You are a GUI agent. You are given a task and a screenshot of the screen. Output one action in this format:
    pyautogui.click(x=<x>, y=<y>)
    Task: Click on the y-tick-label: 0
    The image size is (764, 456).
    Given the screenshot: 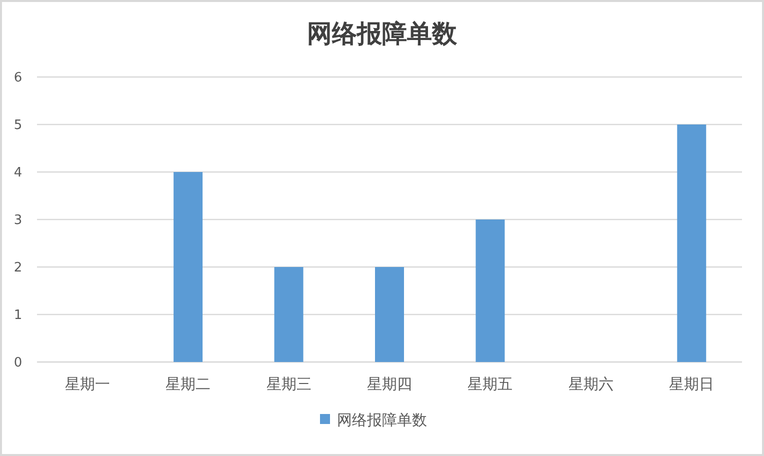 What is the action you would take?
    pyautogui.click(x=18, y=363)
    